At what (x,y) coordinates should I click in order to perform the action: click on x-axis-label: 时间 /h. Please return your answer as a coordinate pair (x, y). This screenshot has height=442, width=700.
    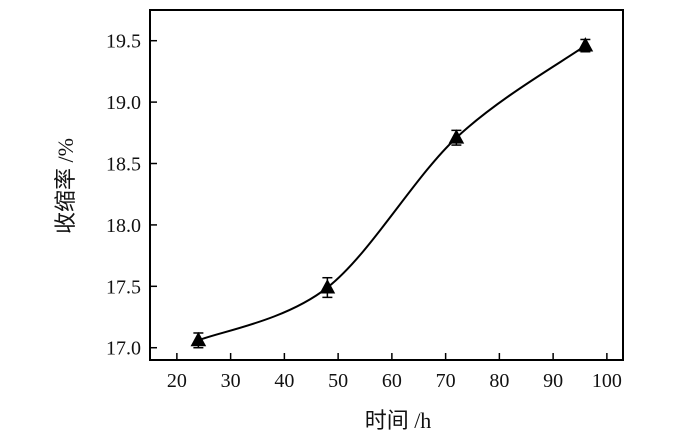
    Looking at the image, I should click on (398, 420).